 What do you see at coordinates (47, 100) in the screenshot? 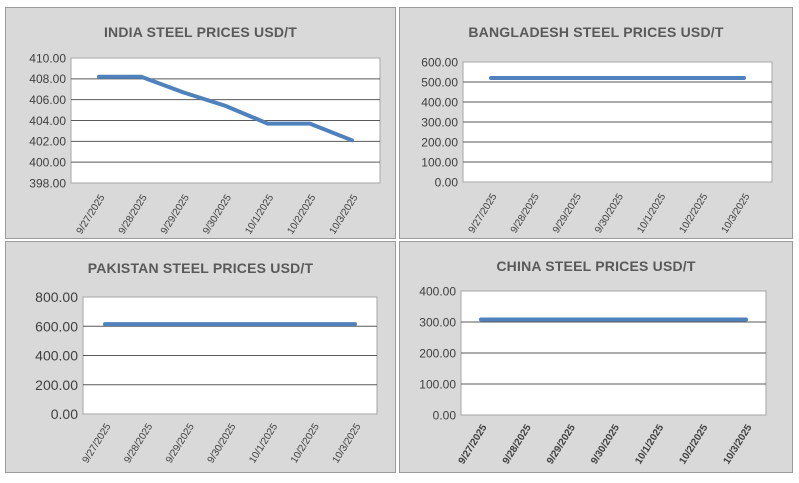
I see `y-tick-label: 406.00` at bounding box center [47, 100].